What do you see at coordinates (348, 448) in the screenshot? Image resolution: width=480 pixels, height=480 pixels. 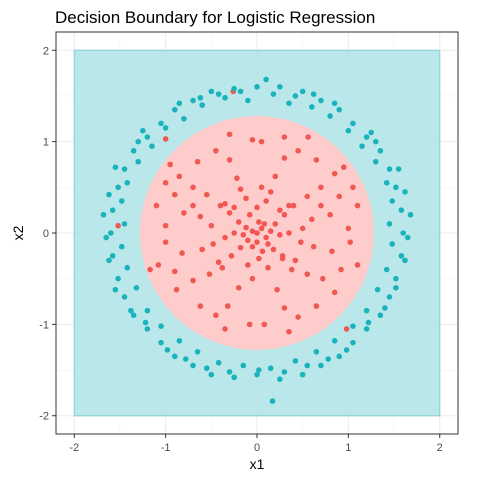 I see `x-tick-label: 1` at bounding box center [348, 448].